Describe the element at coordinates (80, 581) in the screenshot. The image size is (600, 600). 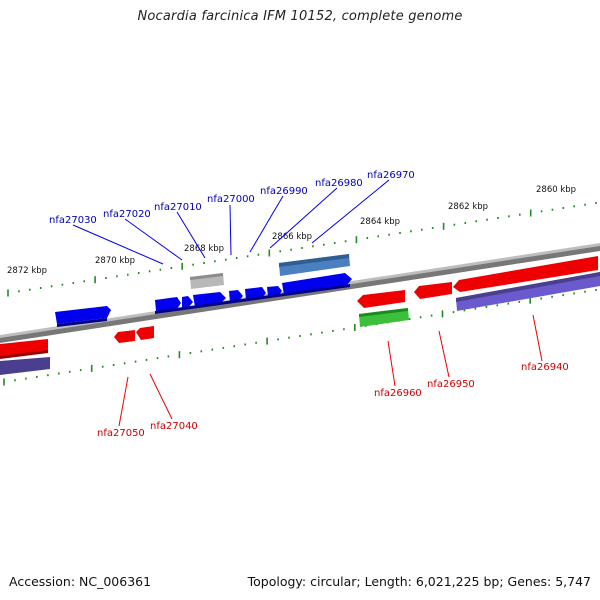
I see `accession-text: Accession: NC_006361` at that location.